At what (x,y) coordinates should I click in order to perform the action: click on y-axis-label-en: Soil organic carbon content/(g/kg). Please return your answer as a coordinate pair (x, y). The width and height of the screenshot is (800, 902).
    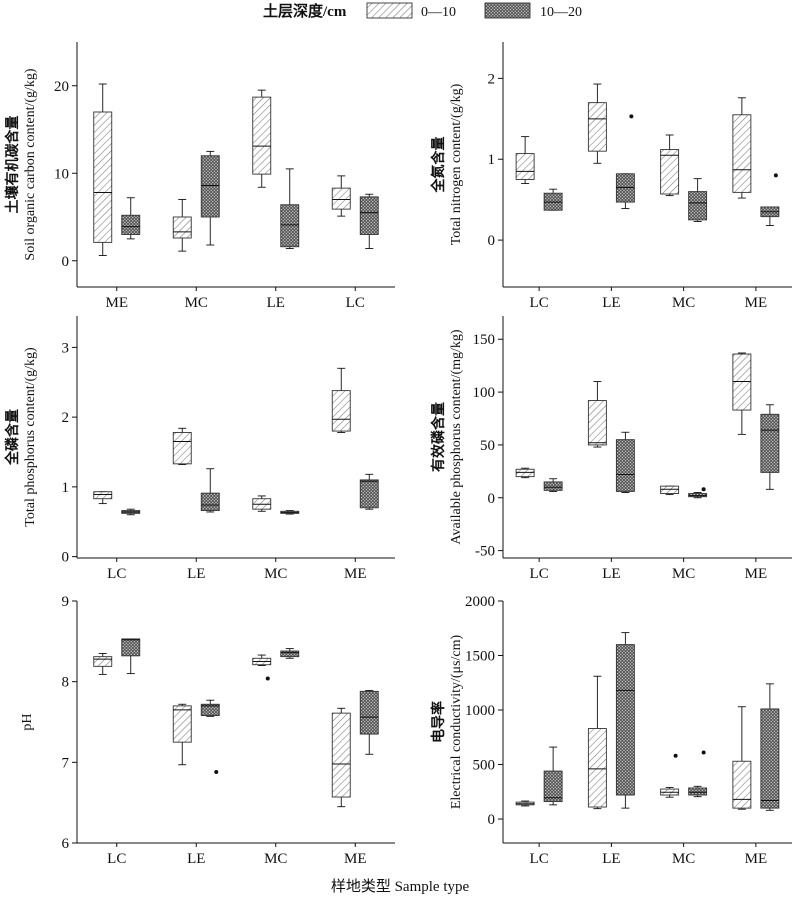
    Looking at the image, I should click on (30, 164).